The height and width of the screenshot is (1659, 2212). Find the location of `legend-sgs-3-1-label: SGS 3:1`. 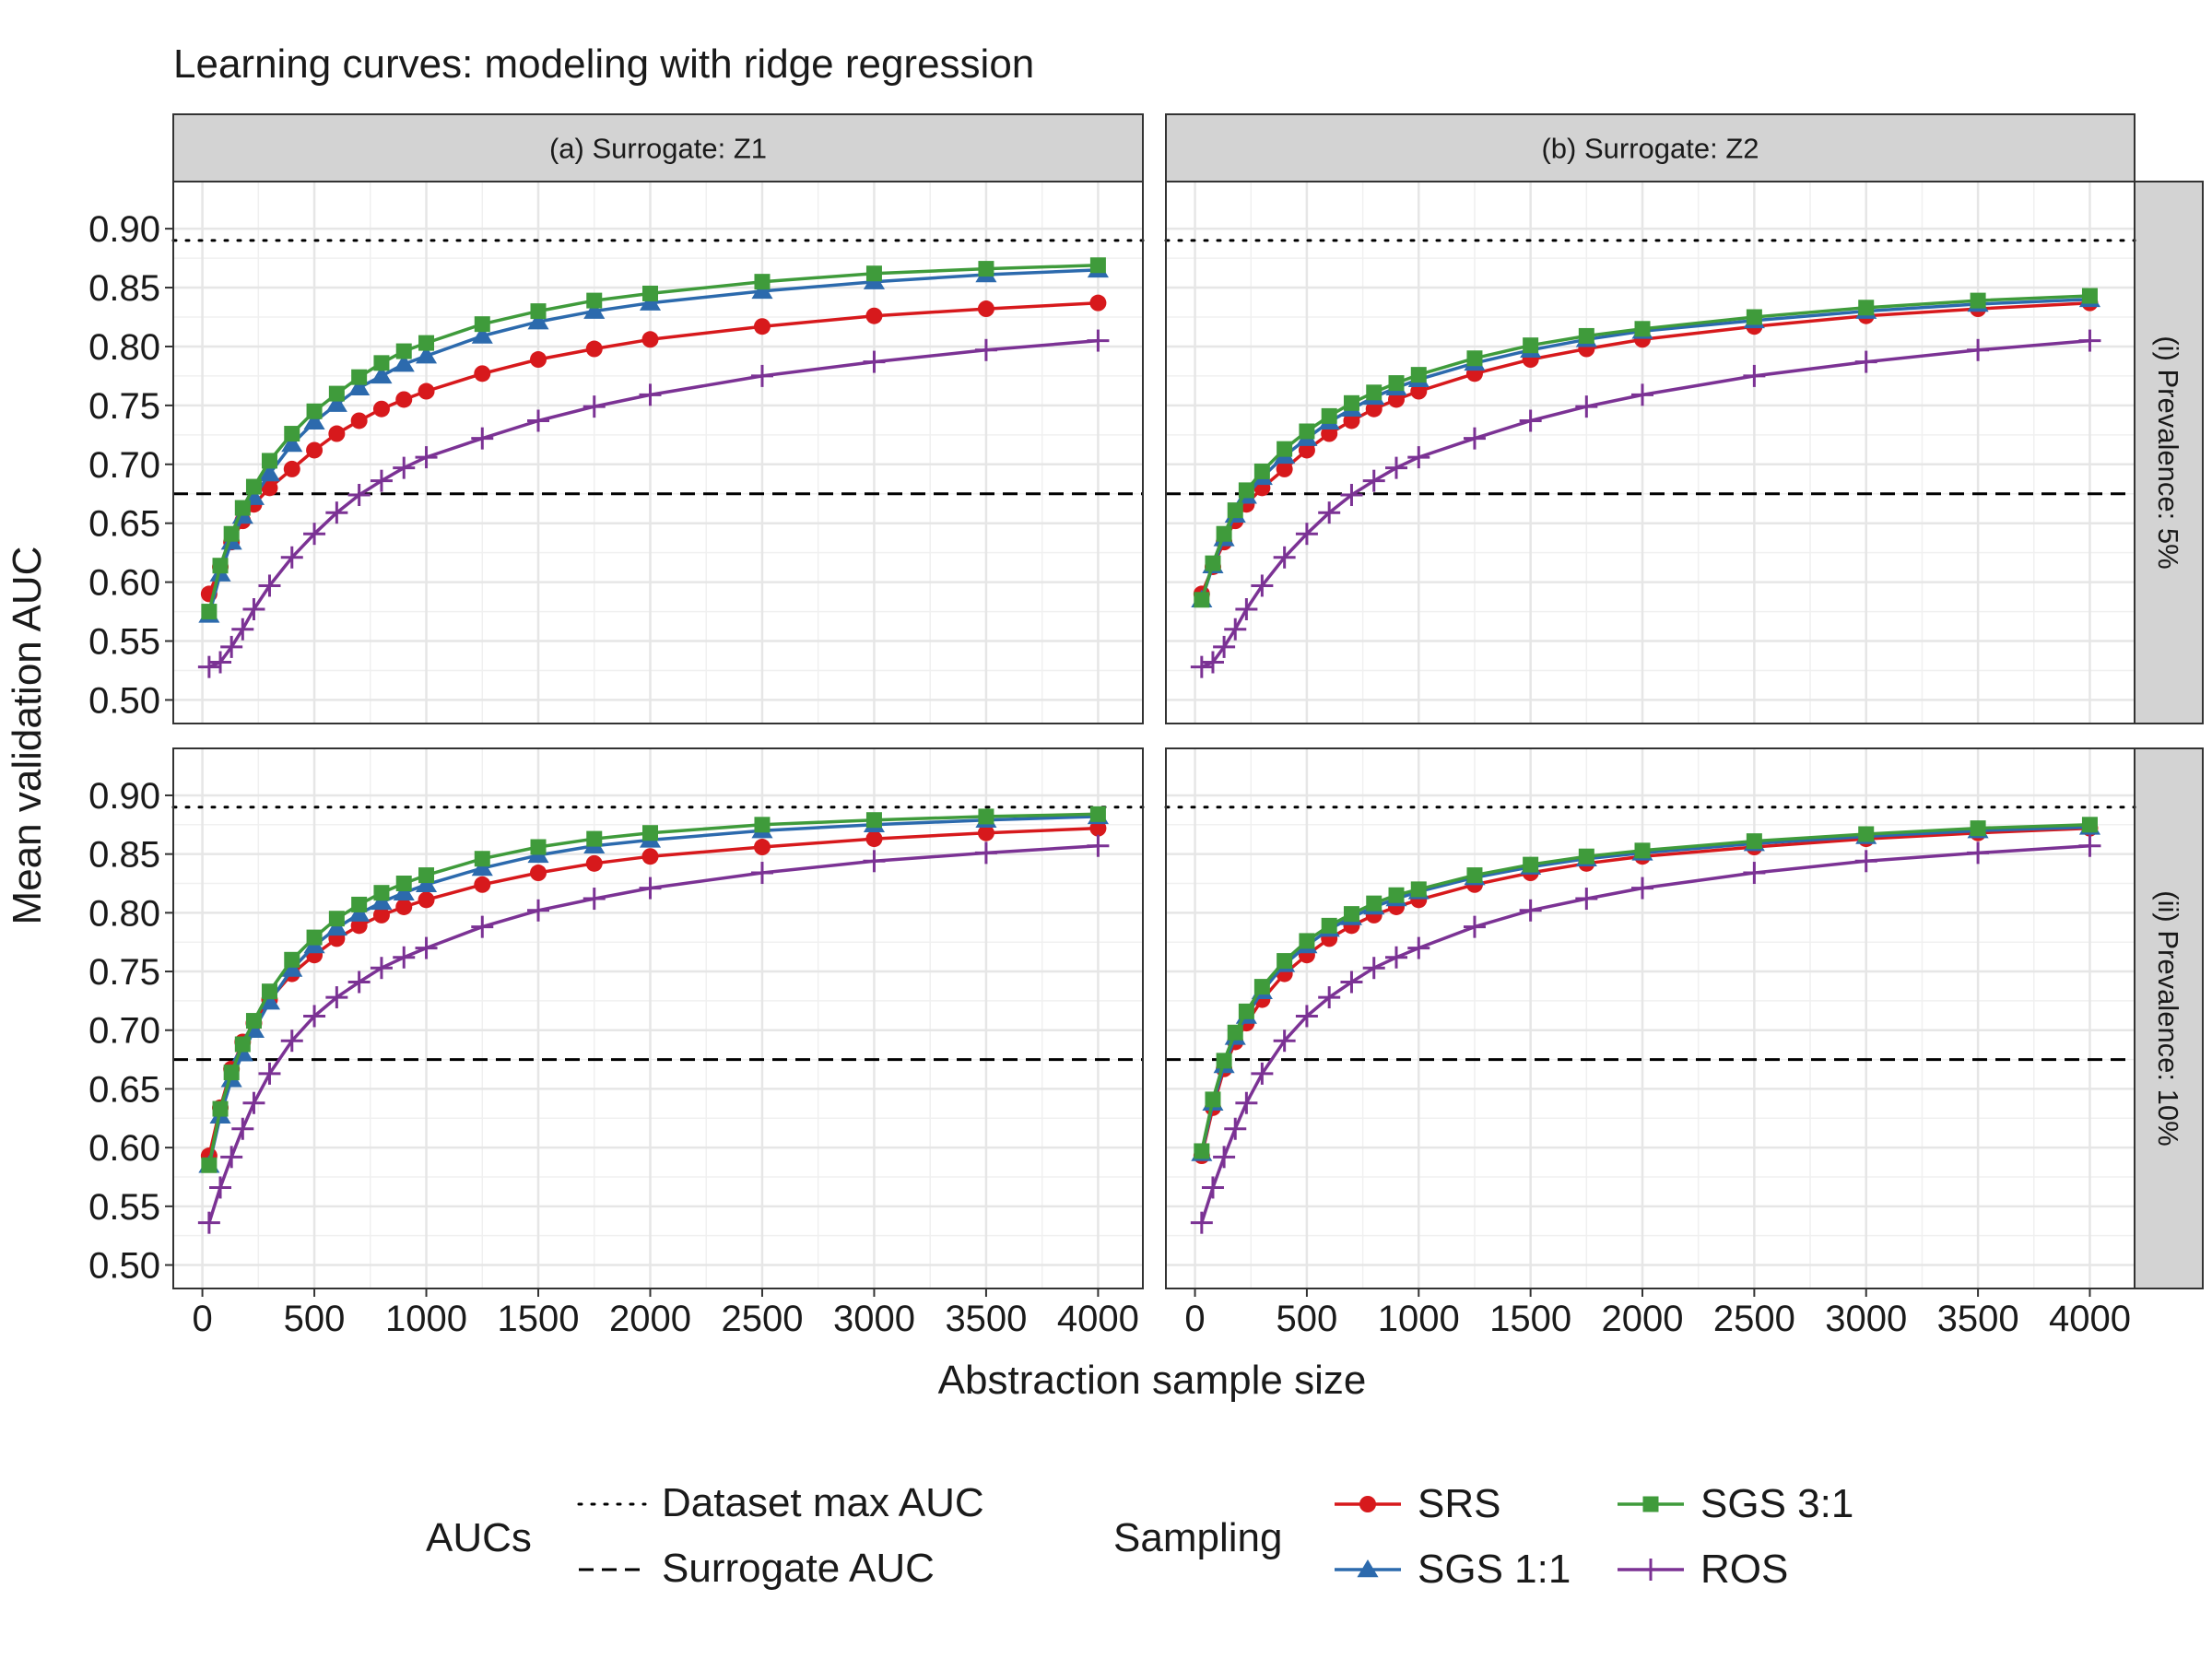

legend-sgs-3-1-label: SGS 3:1 is located at coordinates (1776, 1503).